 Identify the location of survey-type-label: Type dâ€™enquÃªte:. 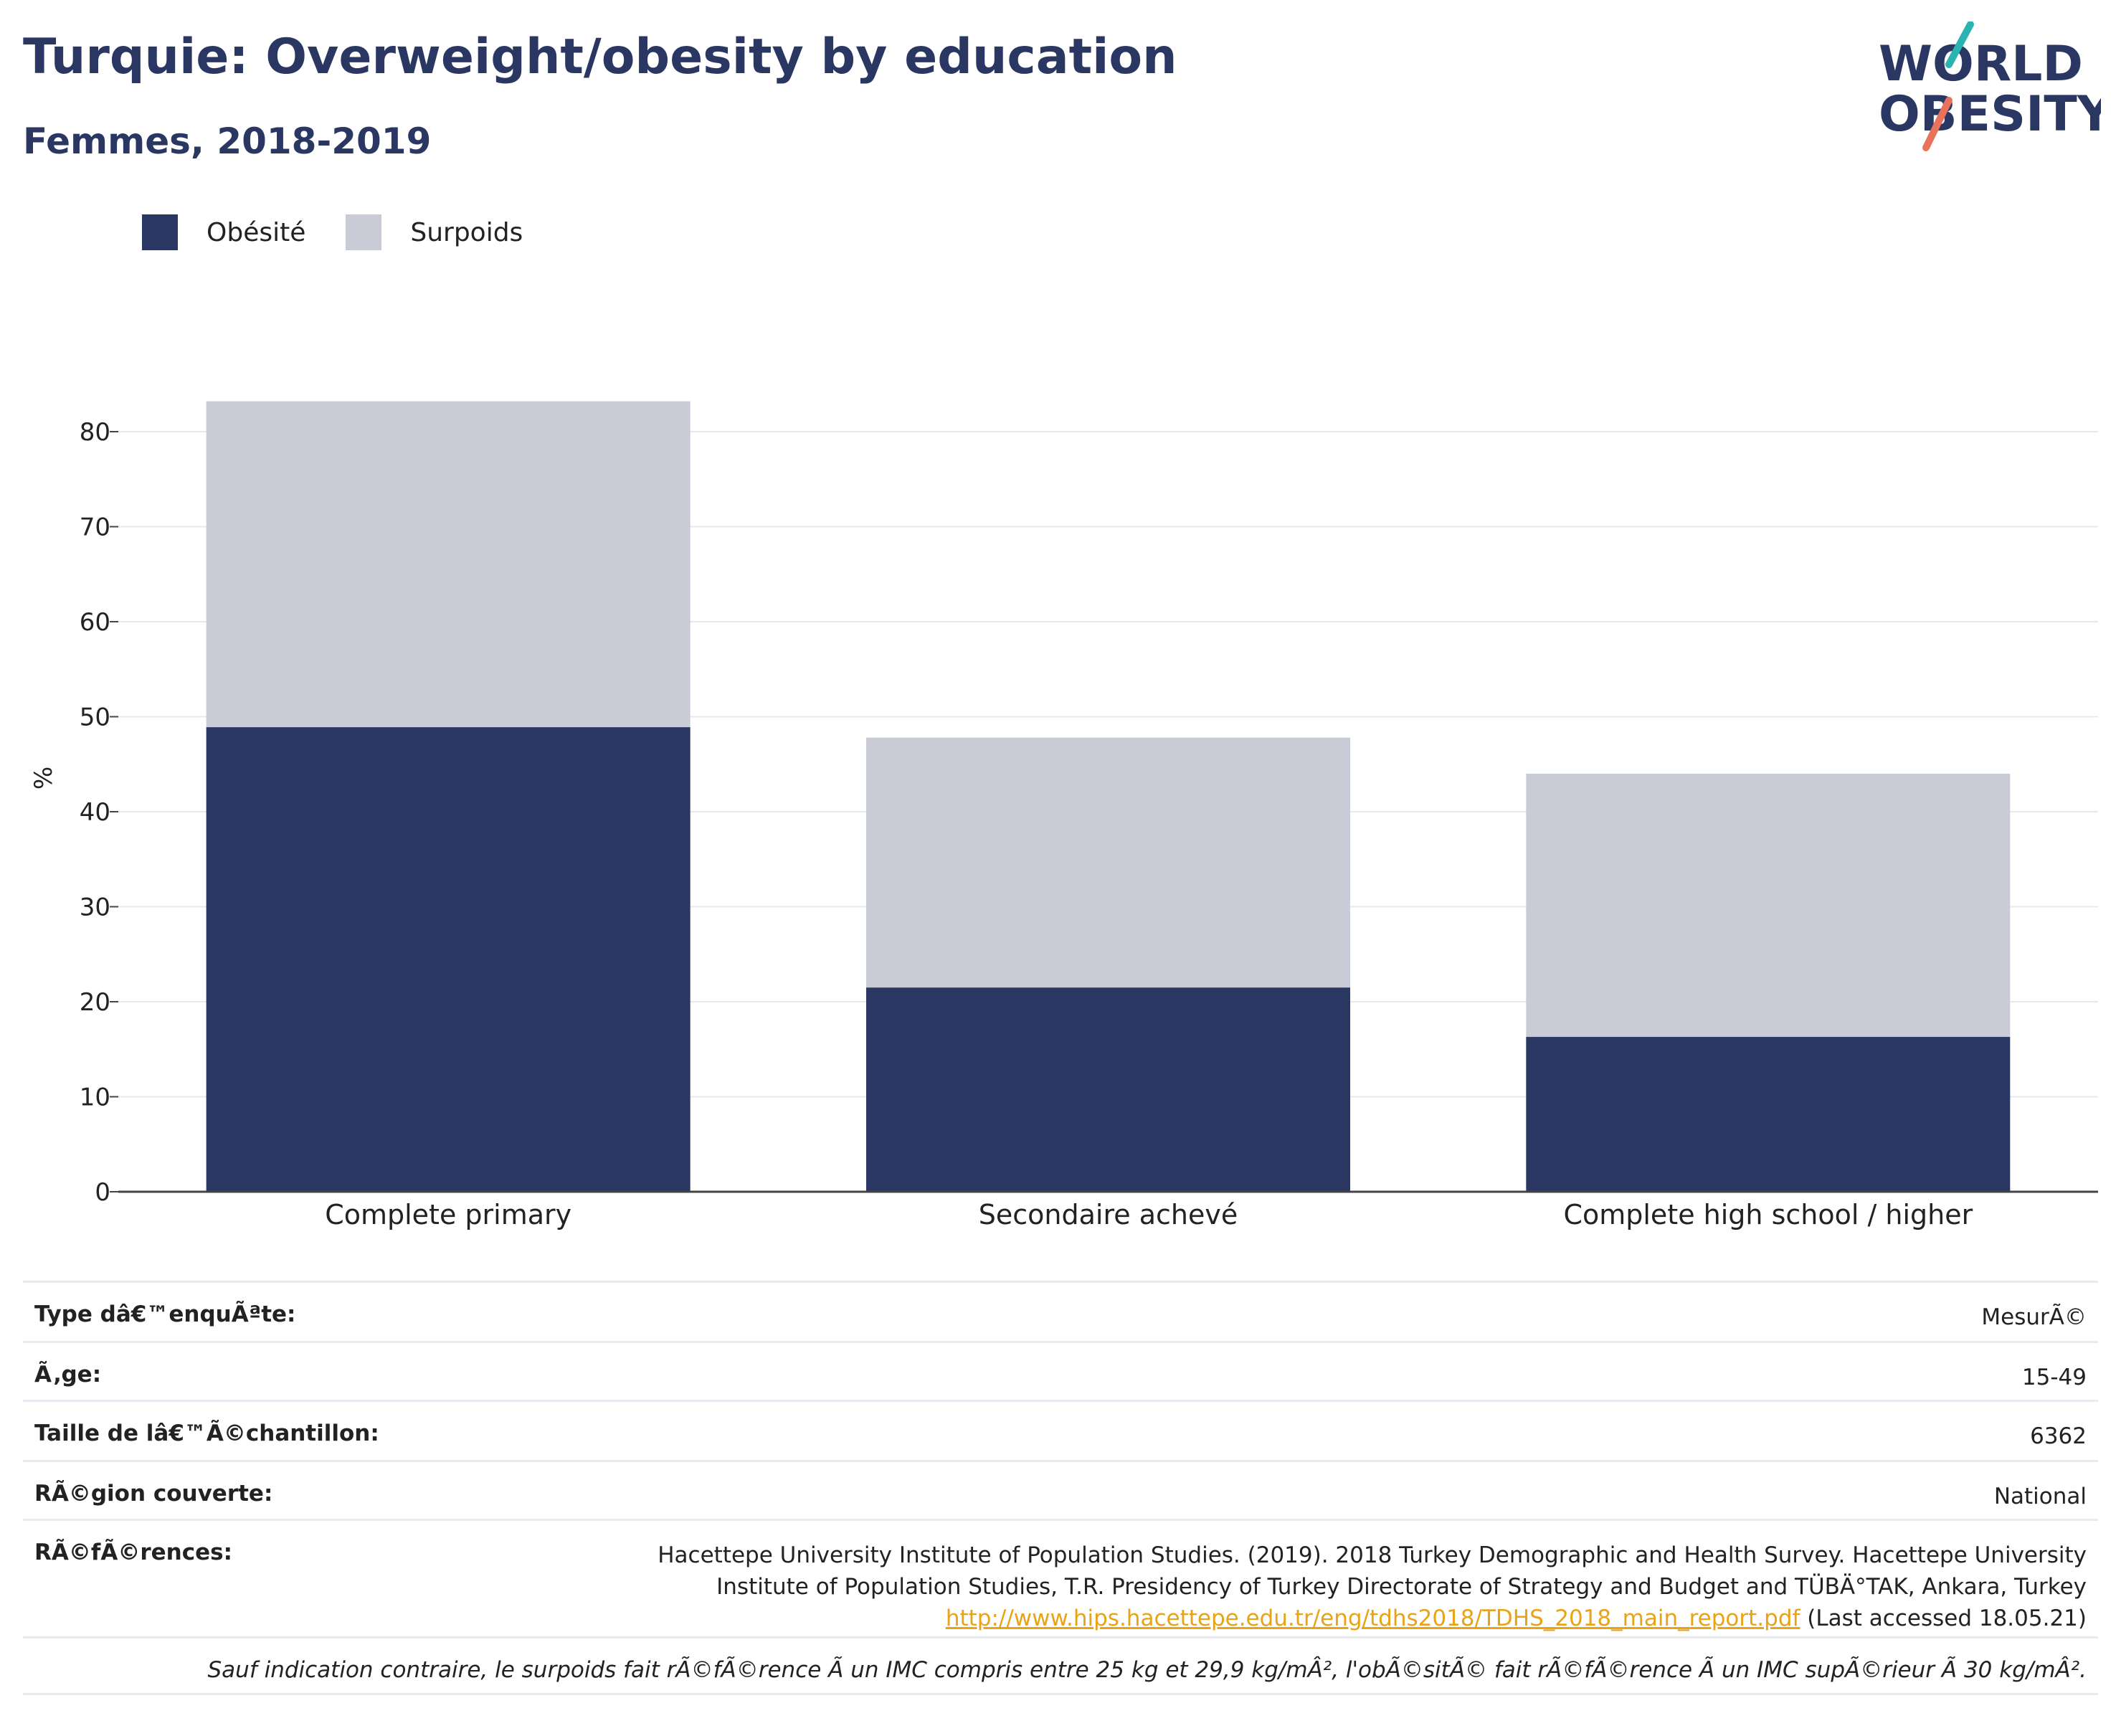
(165, 1314).